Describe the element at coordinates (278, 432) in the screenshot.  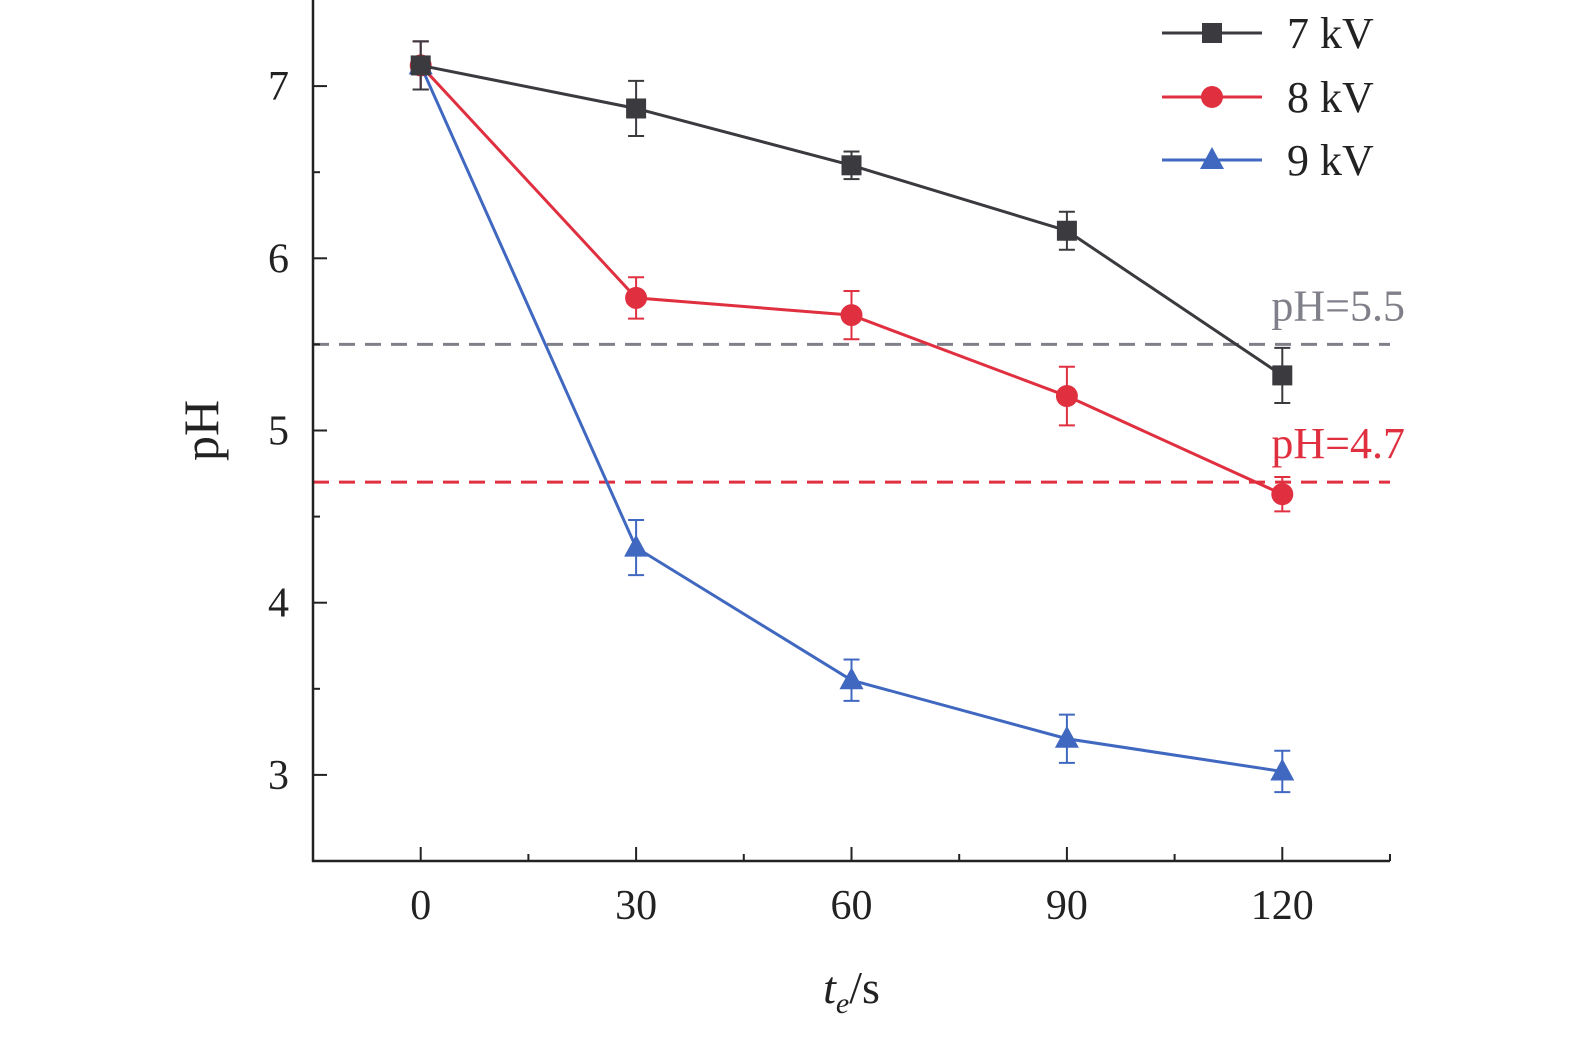
I see `y-tick-label: 5` at that location.